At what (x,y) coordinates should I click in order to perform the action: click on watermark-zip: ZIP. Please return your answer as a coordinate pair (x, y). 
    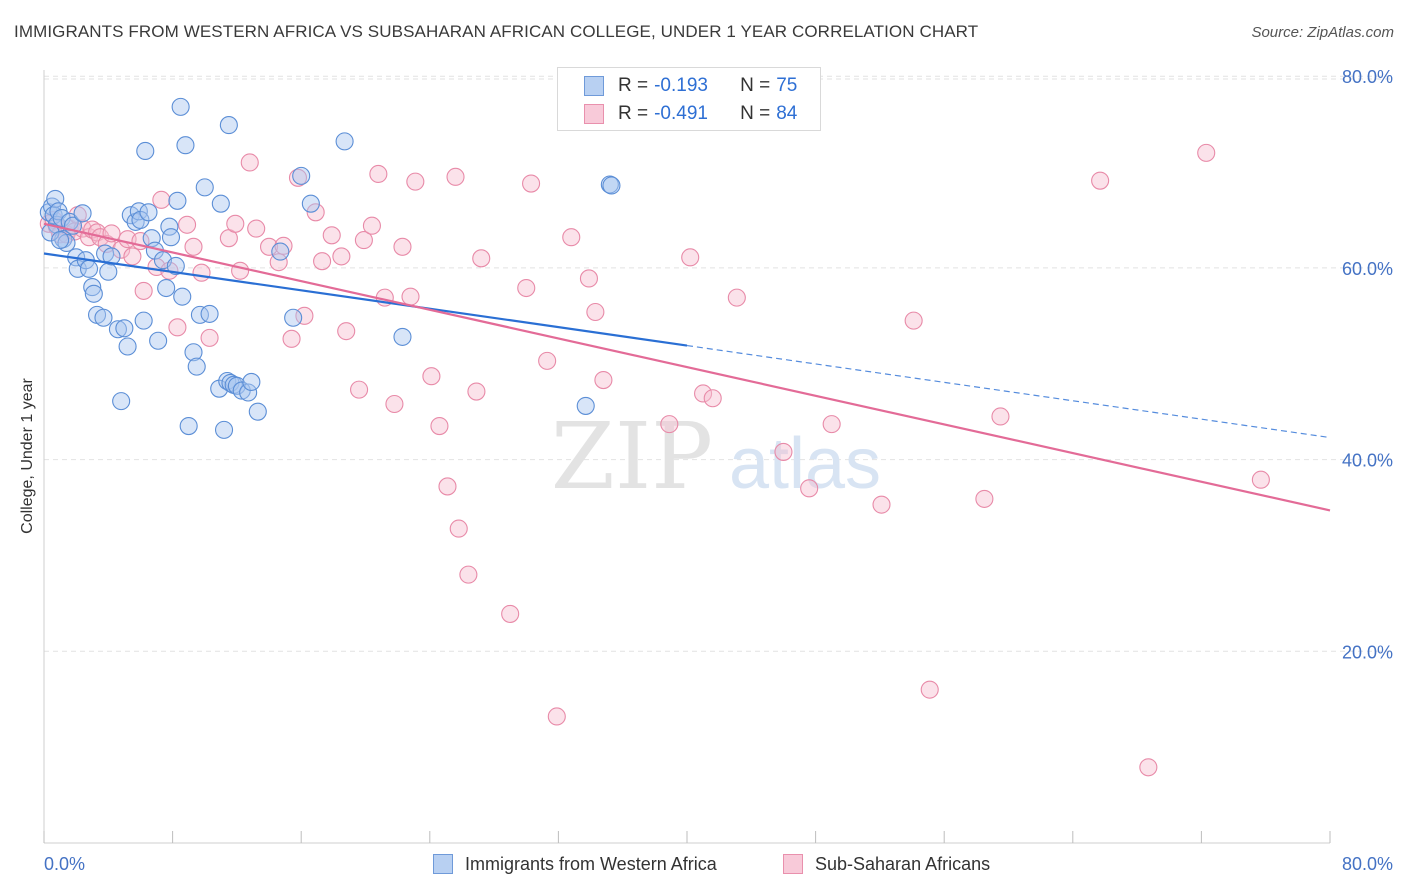
    Looking at the image, I should click on (632, 456).